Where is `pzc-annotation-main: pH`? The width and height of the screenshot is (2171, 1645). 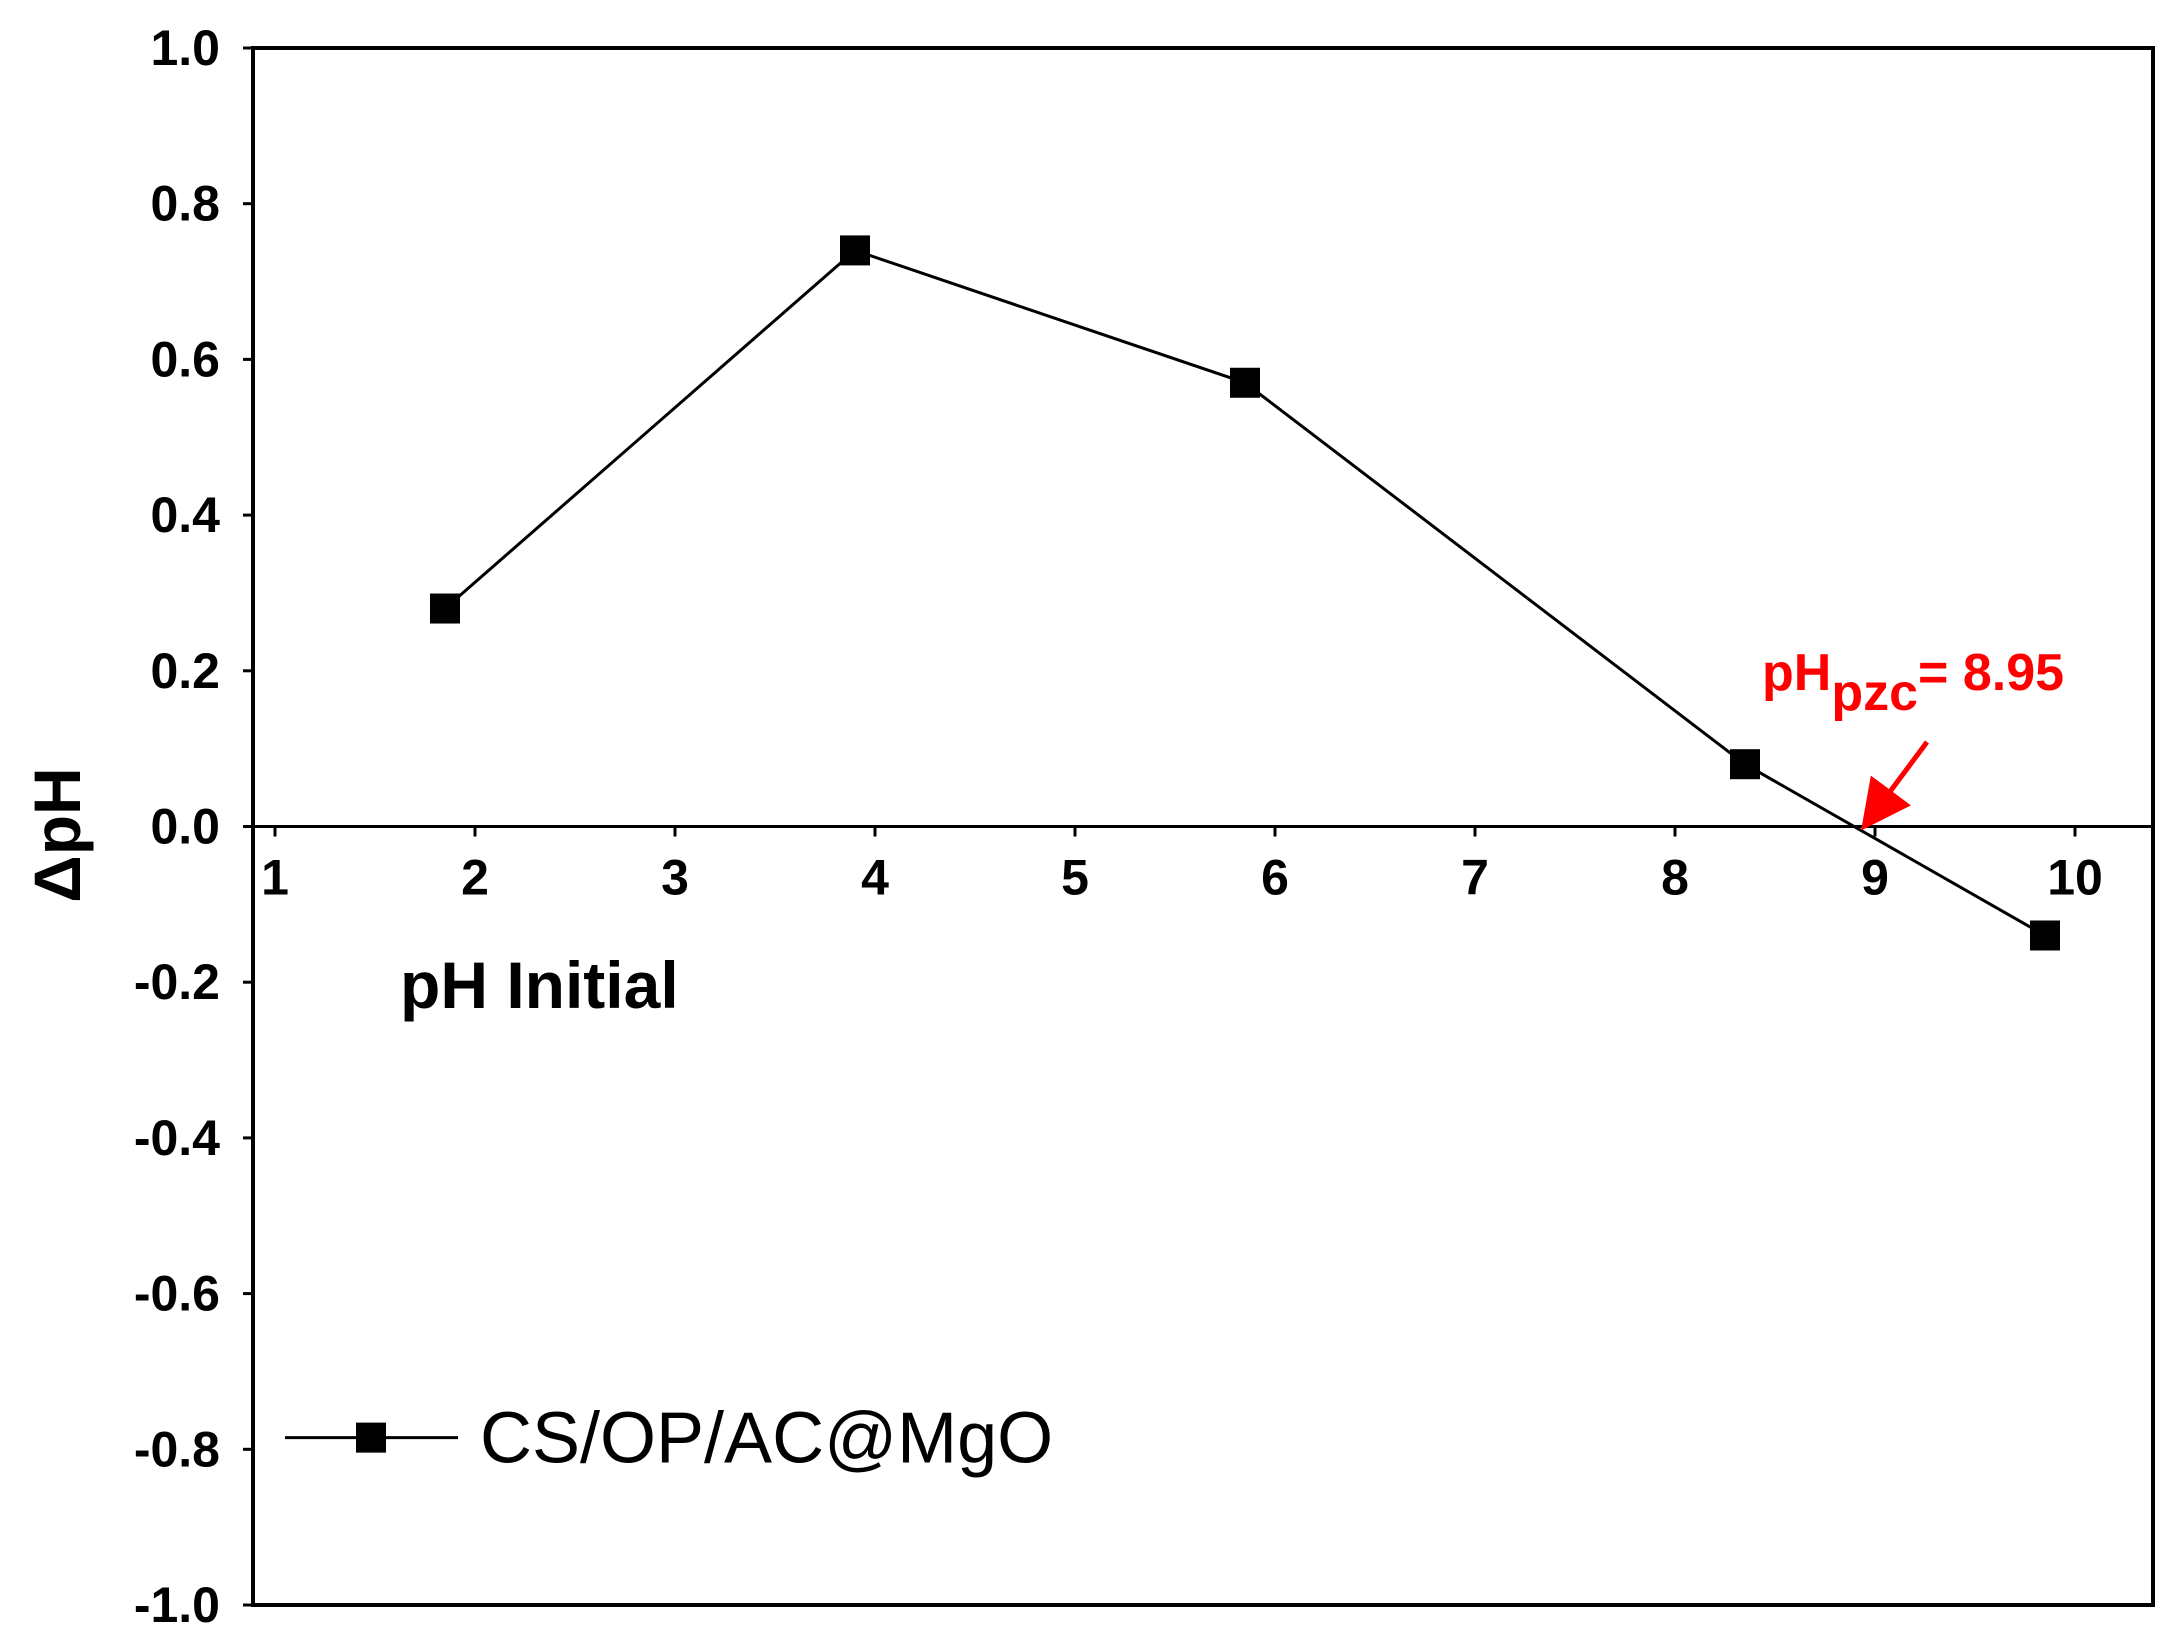
pzc-annotation-main: pH is located at coordinates (1796, 673).